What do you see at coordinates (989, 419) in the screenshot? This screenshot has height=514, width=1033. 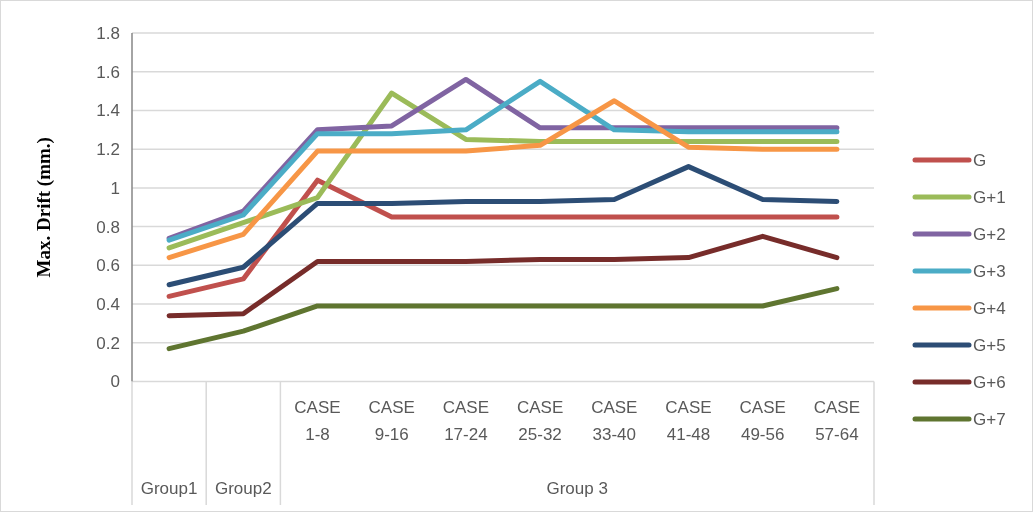 I see `legend-label: G+7` at bounding box center [989, 419].